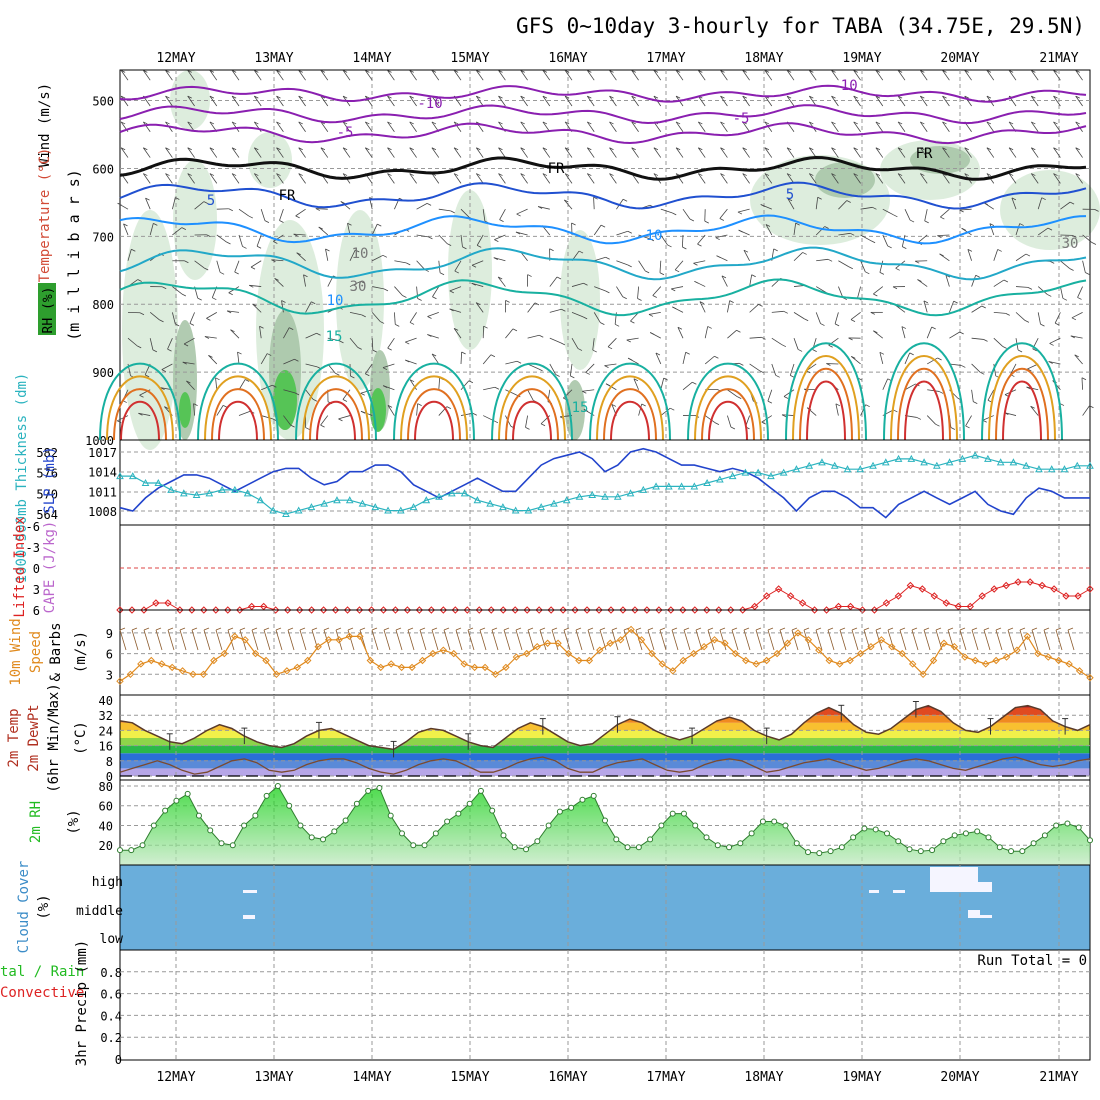  What do you see at coordinates (358, 287) in the screenshot?
I see `contour-label: 30` at bounding box center [358, 287].